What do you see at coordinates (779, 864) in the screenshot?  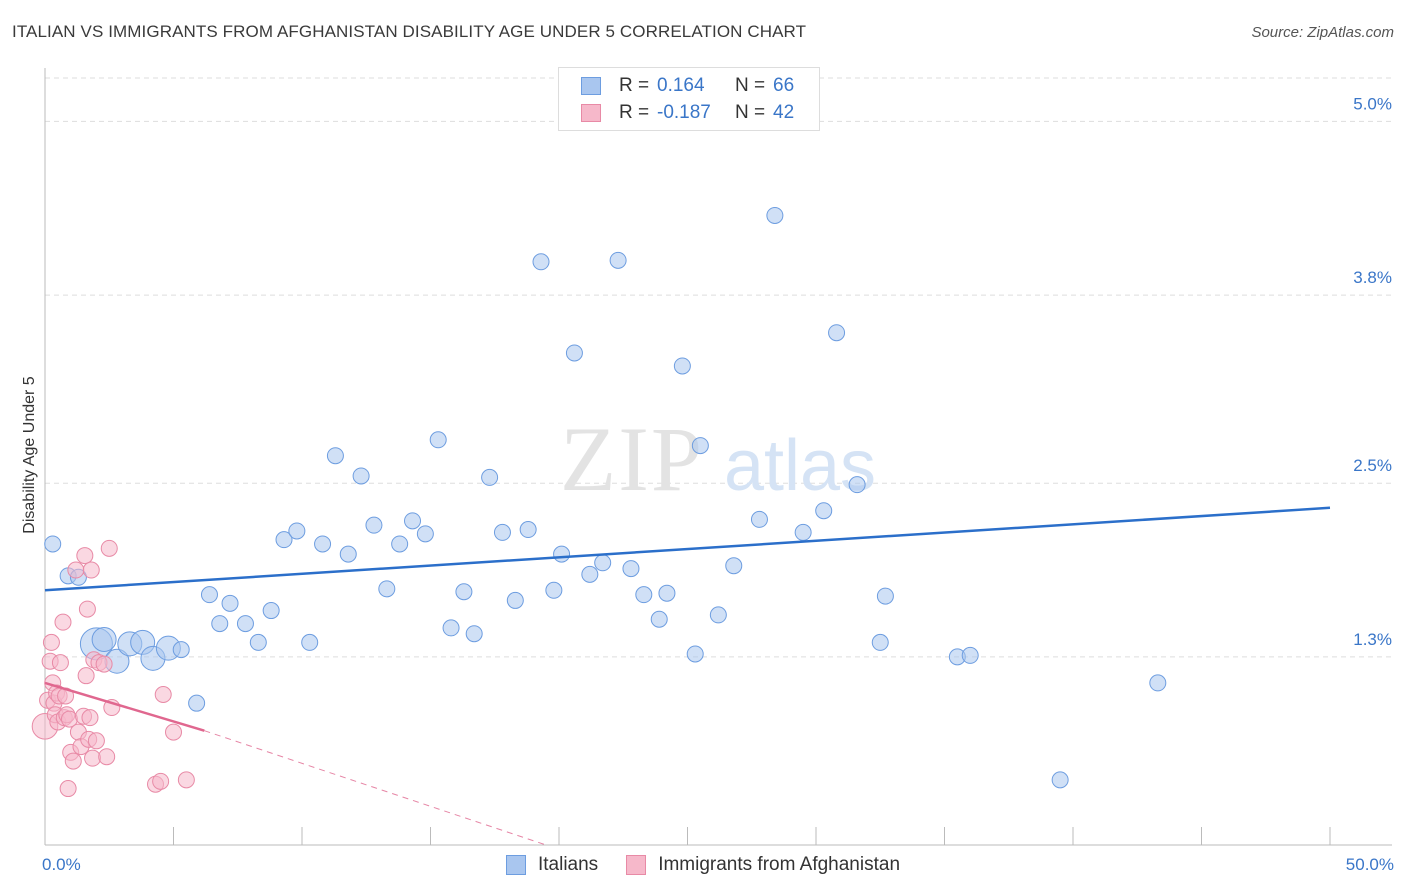 I see `legend-label: Immigrants from Afghanistan` at bounding box center [779, 864].